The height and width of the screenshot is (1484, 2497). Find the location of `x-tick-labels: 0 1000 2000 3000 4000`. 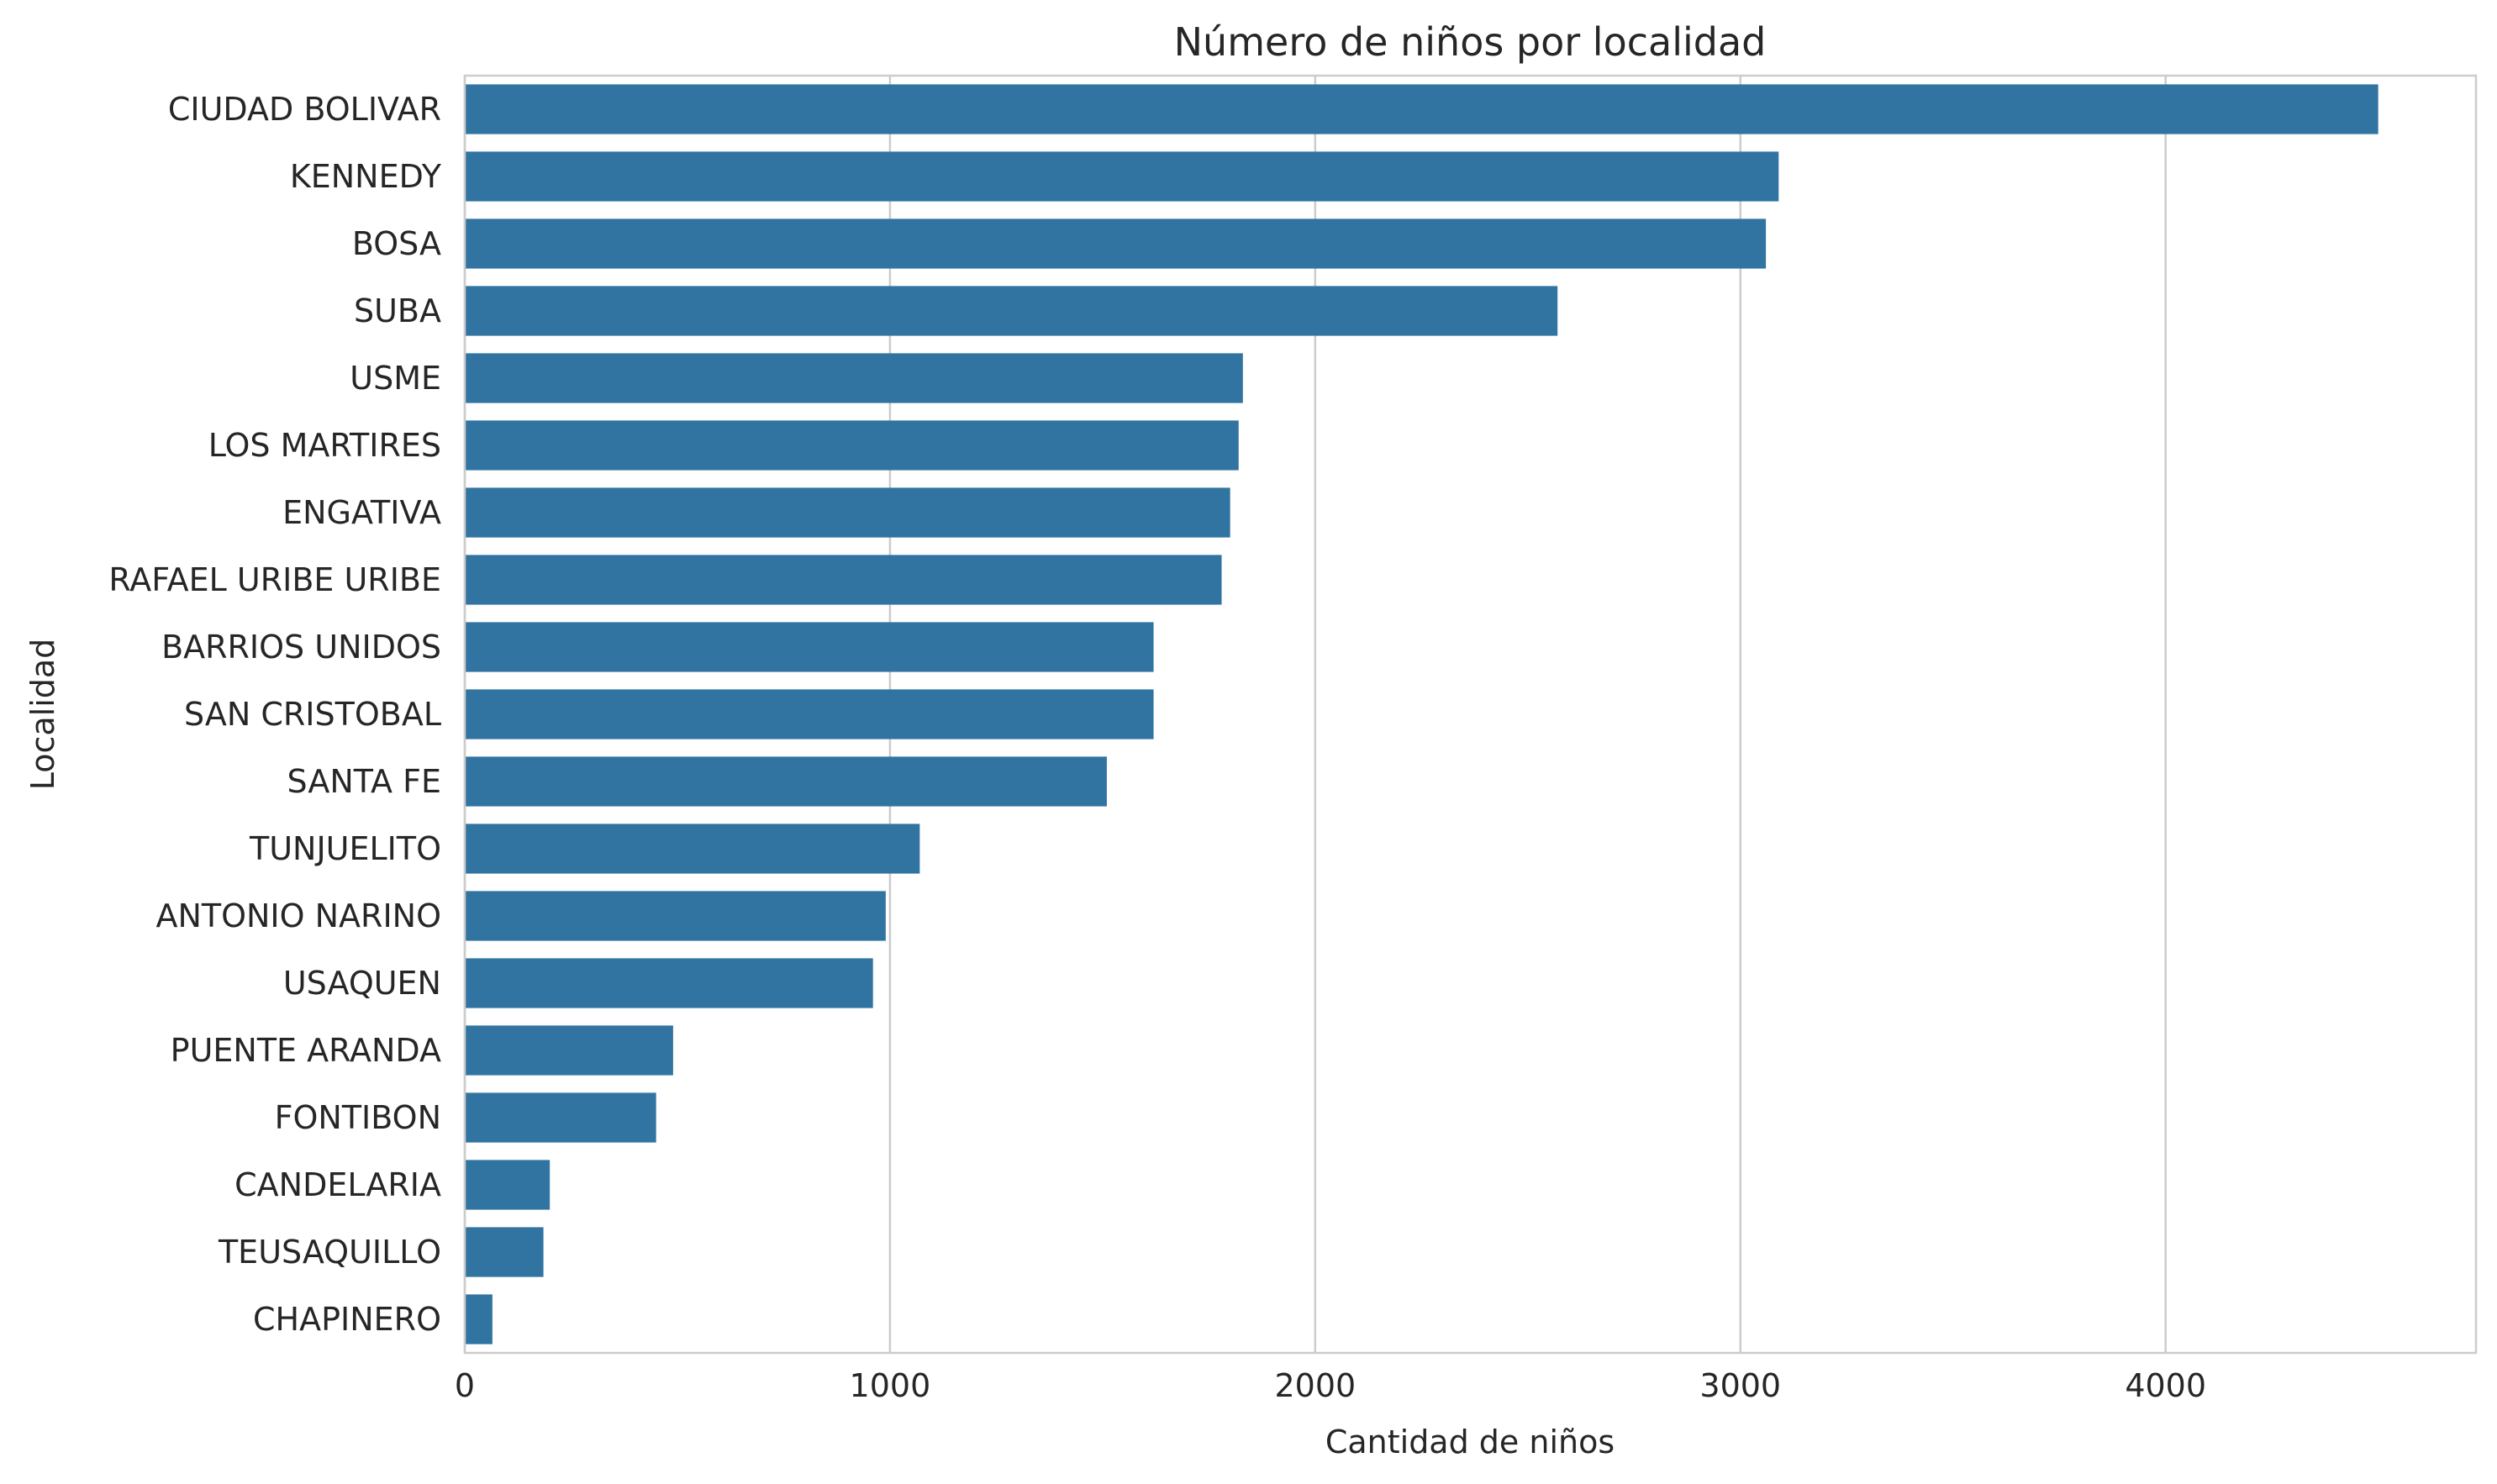

x-tick-labels: 0 1000 2000 3000 4000 is located at coordinates (1331, 1386).